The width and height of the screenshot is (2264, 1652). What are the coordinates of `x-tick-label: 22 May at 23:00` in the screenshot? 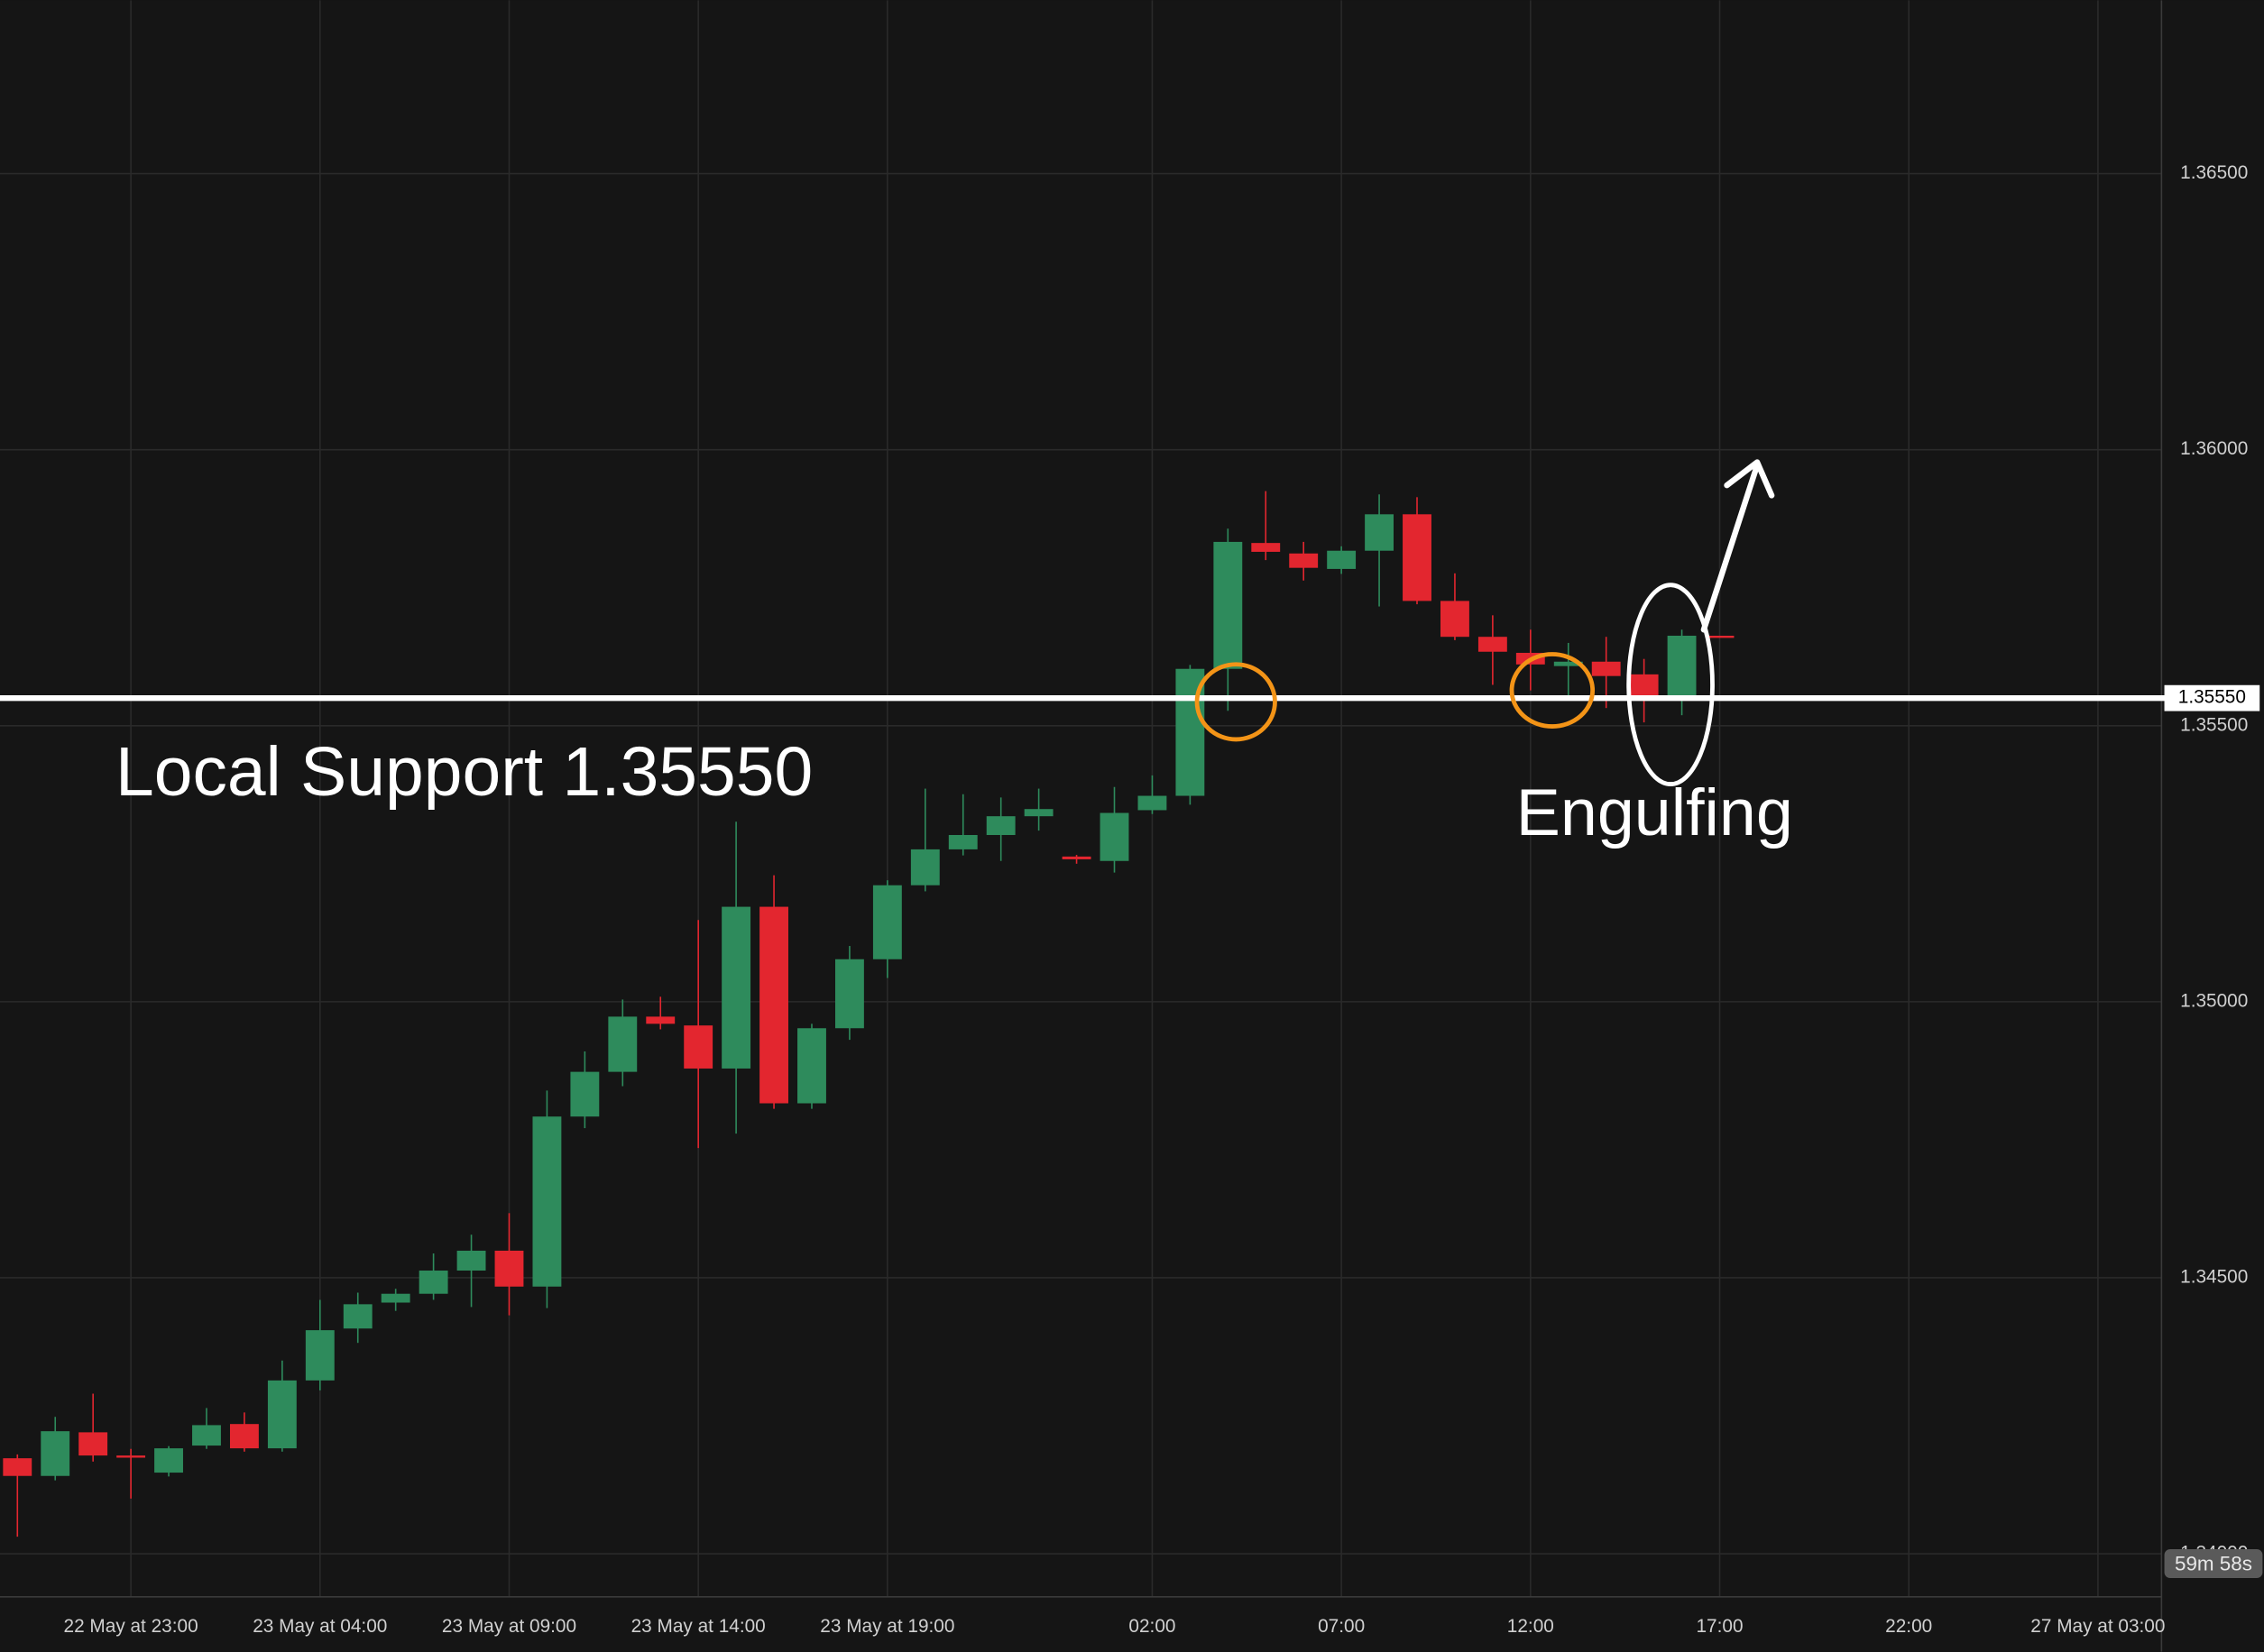 It's located at (131, 1627).